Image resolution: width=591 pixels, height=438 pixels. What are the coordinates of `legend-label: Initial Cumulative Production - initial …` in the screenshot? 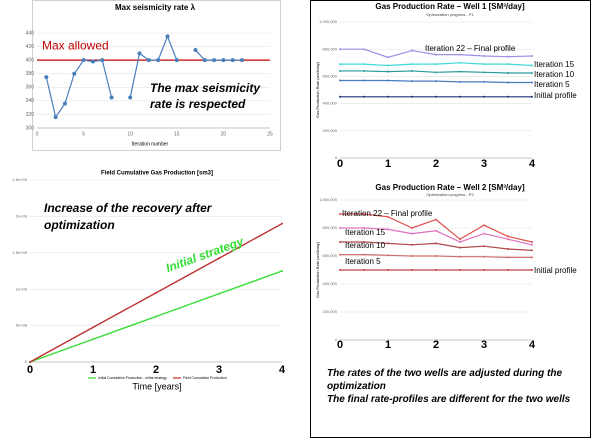 It's located at (132, 378).